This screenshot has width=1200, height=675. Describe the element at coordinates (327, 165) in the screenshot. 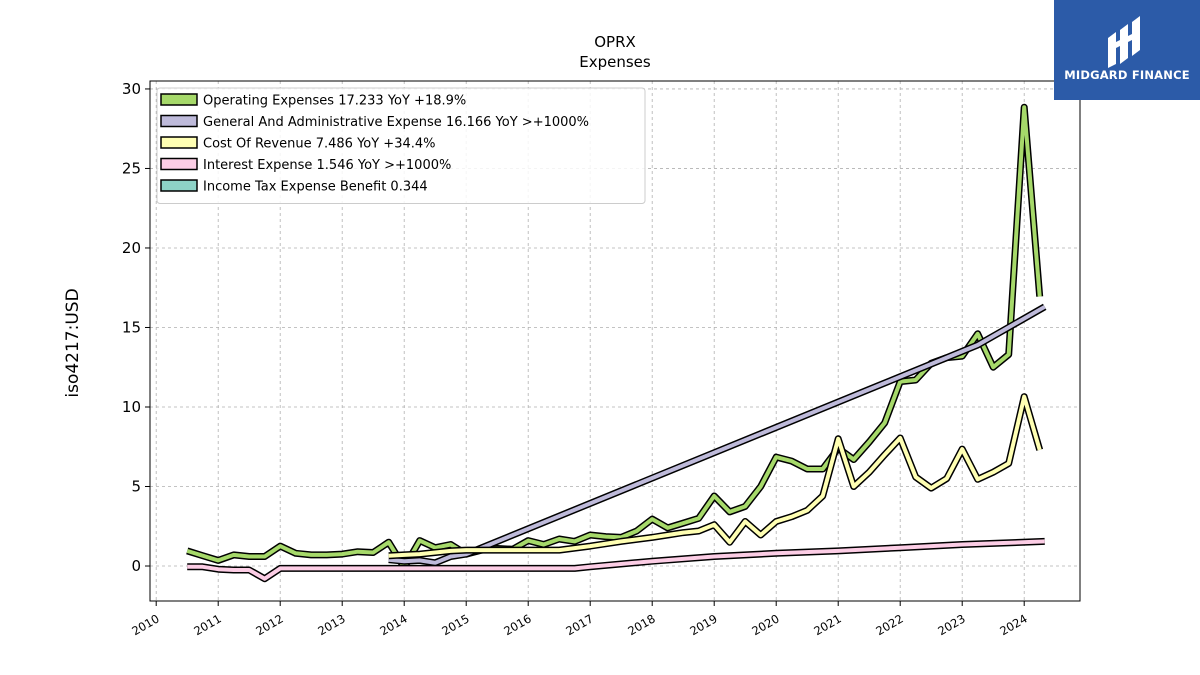

I see `legend-label: Interest Expense 1.546 YoY >+1000%` at that location.